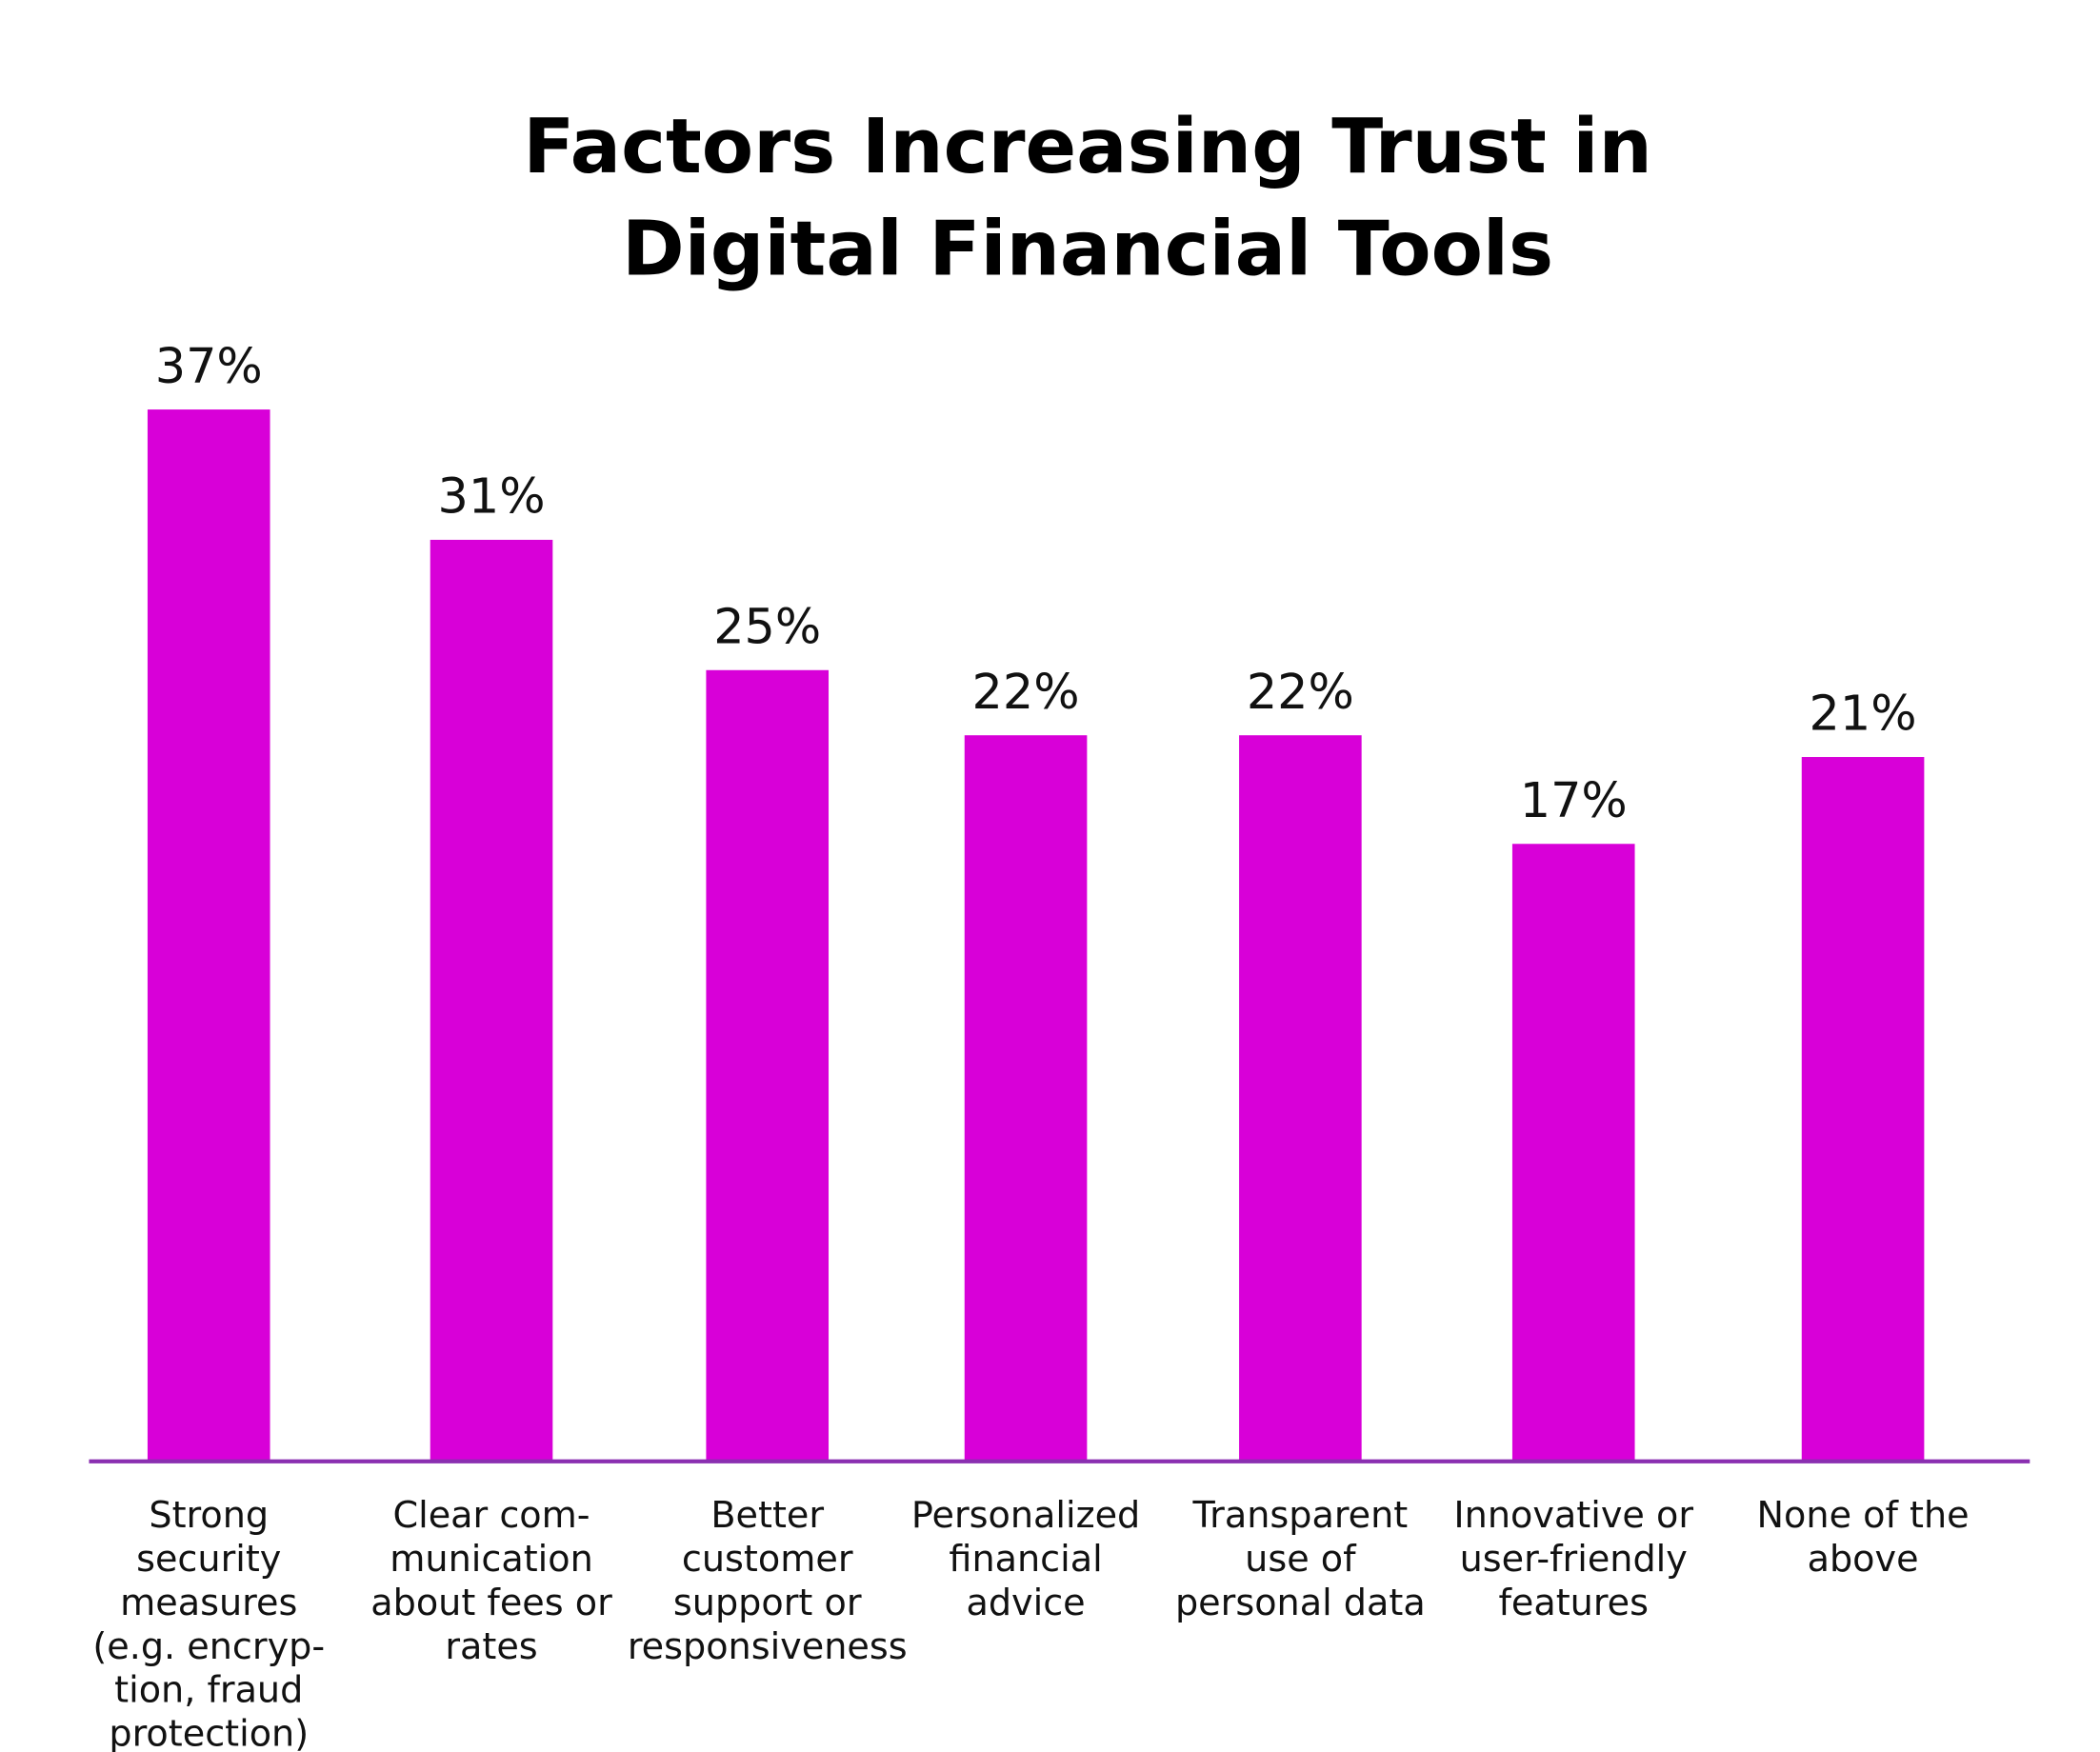 This screenshot has height=1752, width=2100. I want to click on category-label-2: Better customer support or responsiveness, so click(768, 1581).